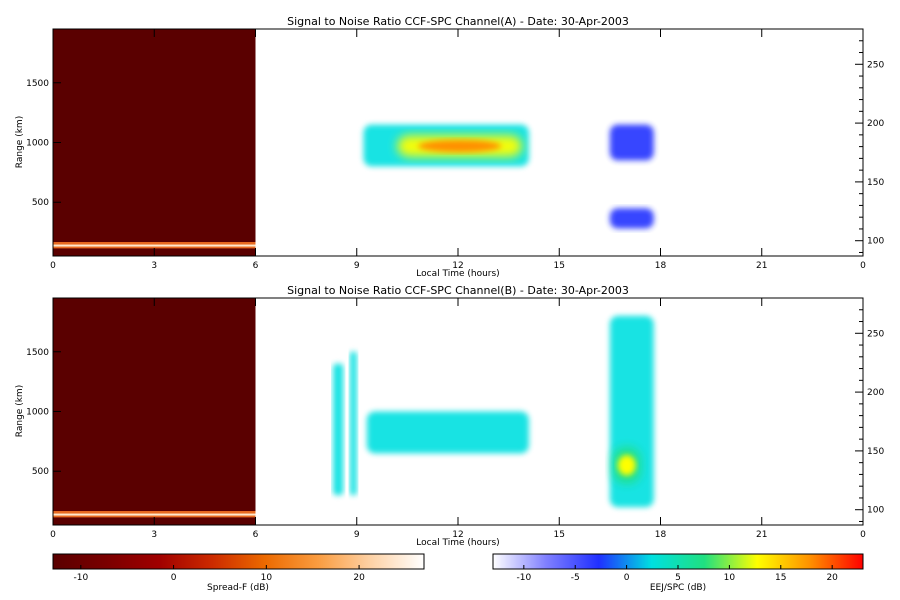 Image resolution: width=900 pixels, height=600 pixels. What do you see at coordinates (238, 561) in the screenshot?
I see `colorbar-spread-f-bar` at bounding box center [238, 561].